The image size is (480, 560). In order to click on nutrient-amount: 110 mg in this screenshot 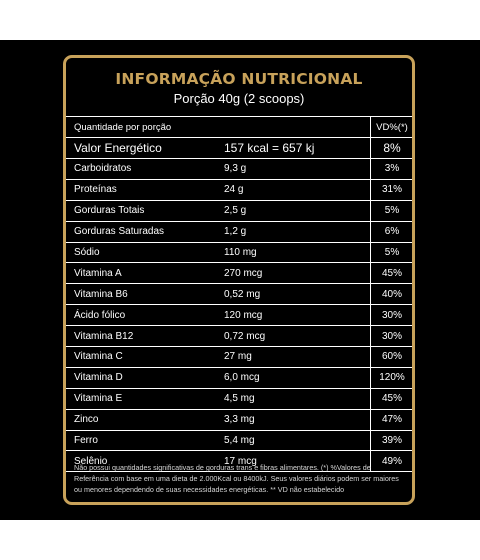, I will do `click(240, 252)`.